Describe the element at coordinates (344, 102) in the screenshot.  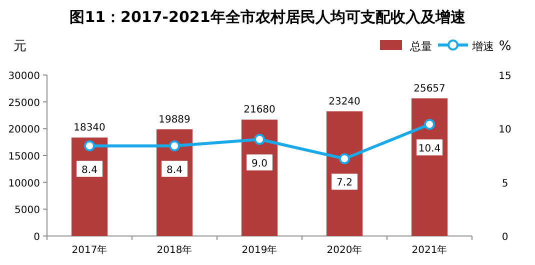
I see `data-label: 23240` at that location.